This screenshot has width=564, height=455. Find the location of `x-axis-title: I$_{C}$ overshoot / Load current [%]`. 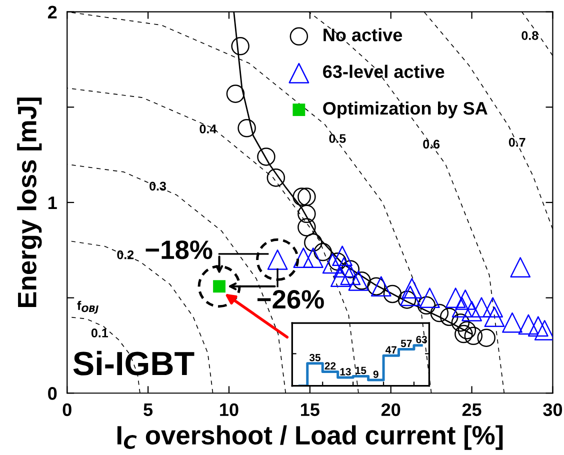

x-axis-title: I$_{C}$ overshoot / Load current [%] is located at coordinates (310, 437).